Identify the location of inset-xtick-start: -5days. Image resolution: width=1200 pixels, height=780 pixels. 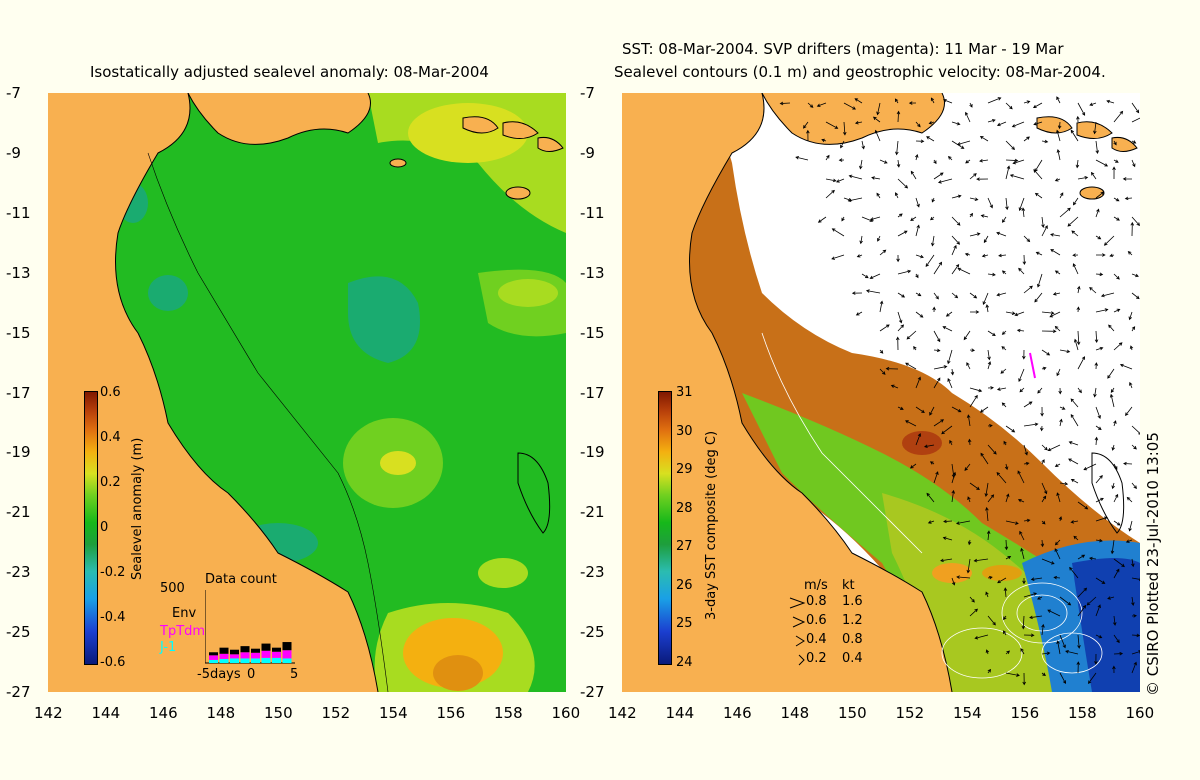
(219, 674).